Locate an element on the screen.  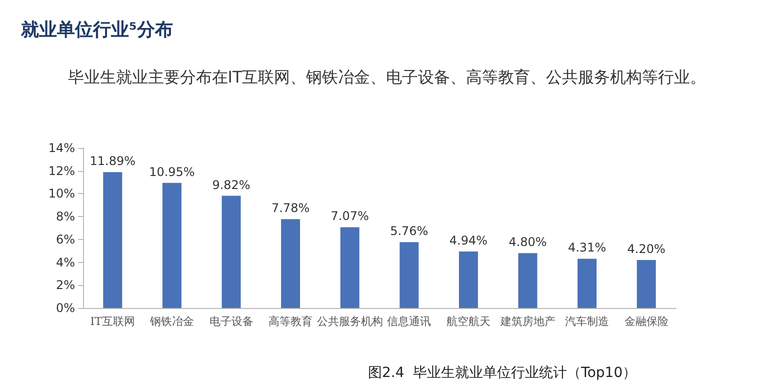
data-label: 4.80% is located at coordinates (527, 242).